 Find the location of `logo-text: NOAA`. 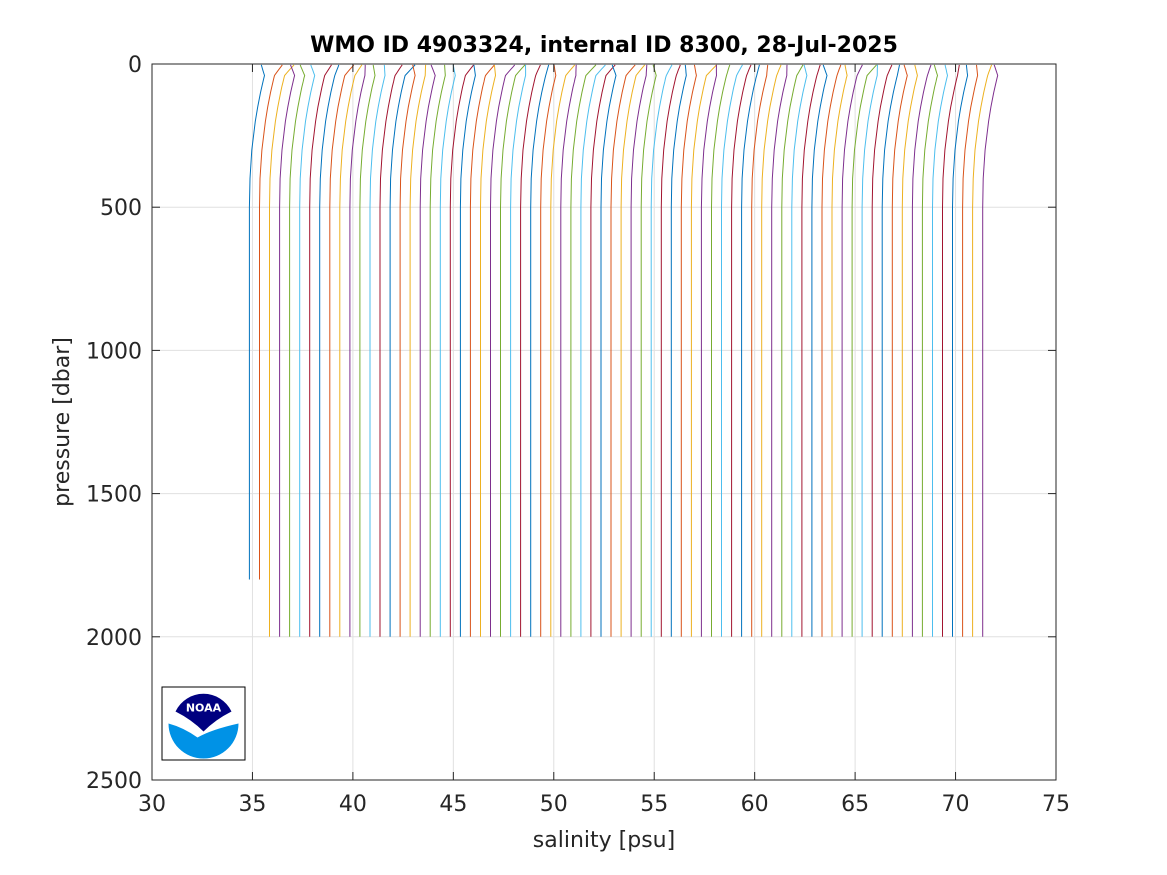

logo-text: NOAA is located at coordinates (204, 708).